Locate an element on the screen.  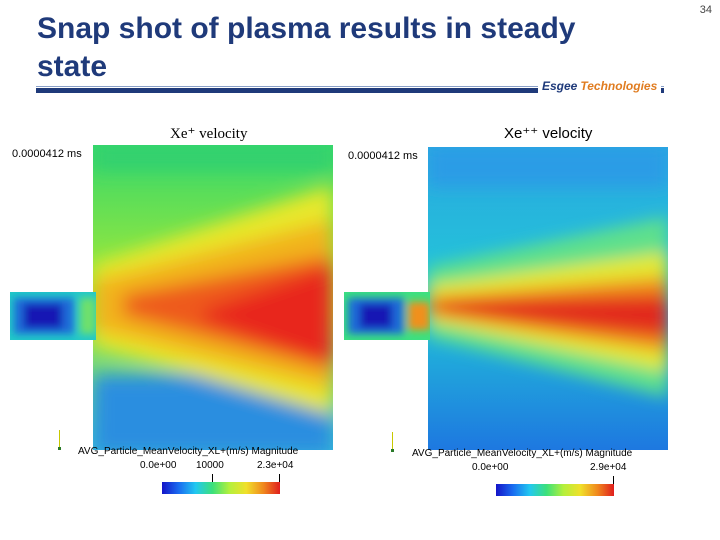
colorbar-tick-max: 2.3e+04 is located at coordinates (275, 465).